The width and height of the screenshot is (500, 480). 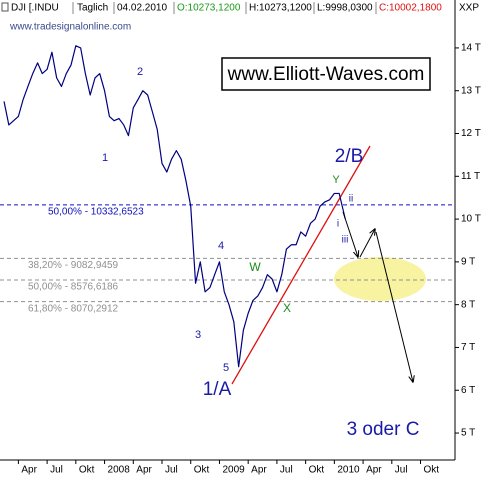 What do you see at coordinates (226, 368) in the screenshot?
I see `wave-label: 5` at bounding box center [226, 368].